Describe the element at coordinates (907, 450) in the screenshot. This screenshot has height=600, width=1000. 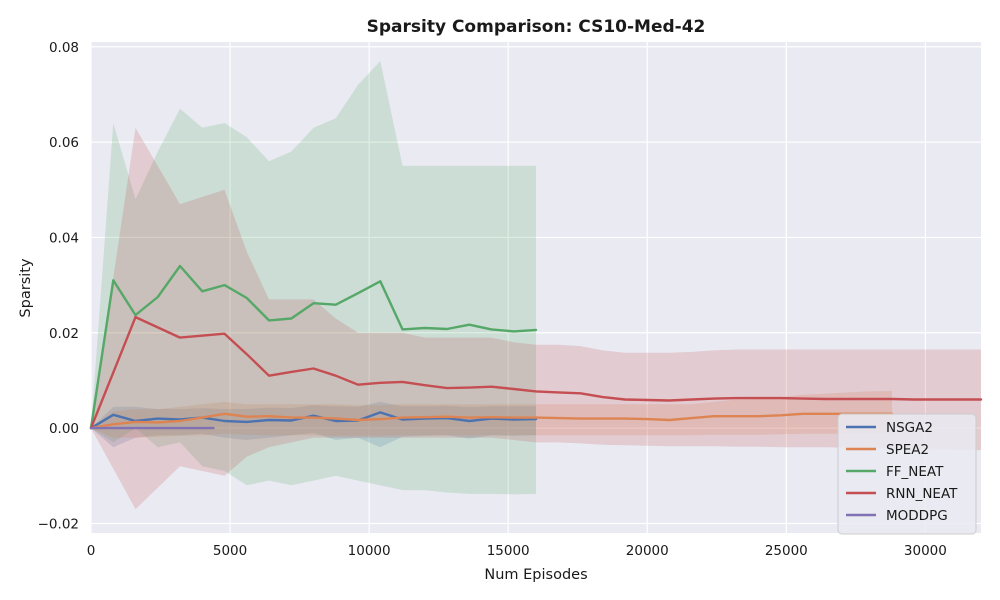
I see `legend-label-spea2: SPEA2` at that location.